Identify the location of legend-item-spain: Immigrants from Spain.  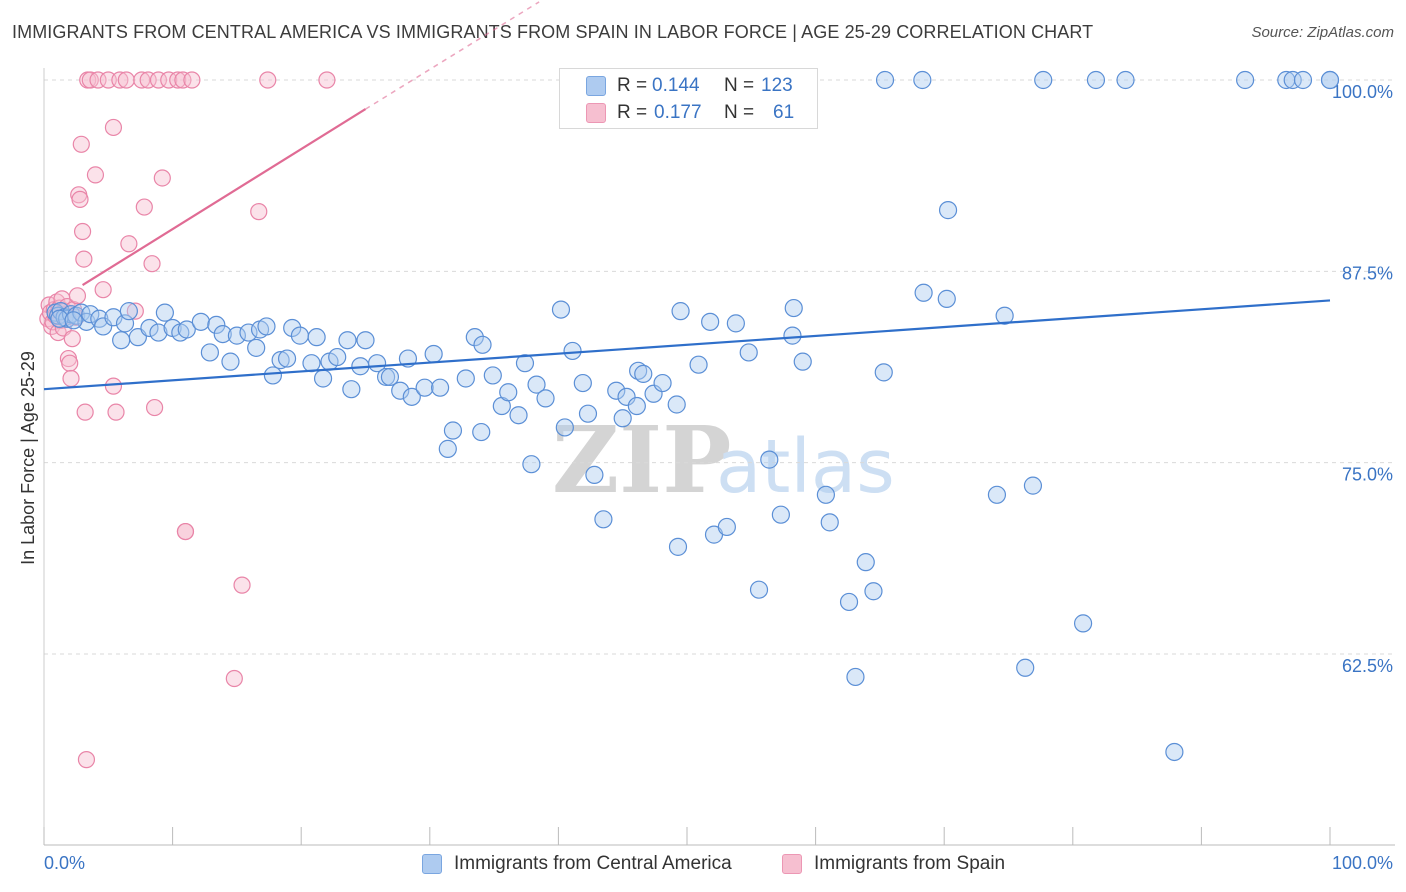
(893, 864).